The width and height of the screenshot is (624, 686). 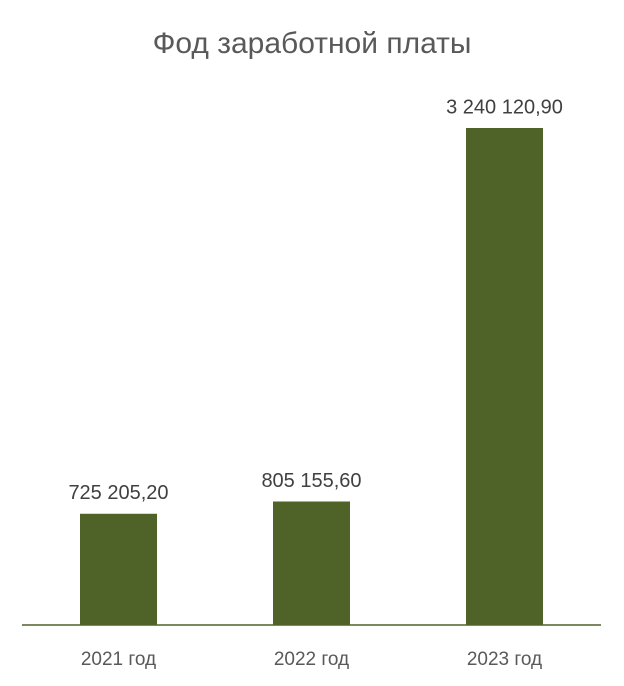 What do you see at coordinates (118, 659) in the screenshot?
I see `x-tick-label: 2021 год` at bounding box center [118, 659].